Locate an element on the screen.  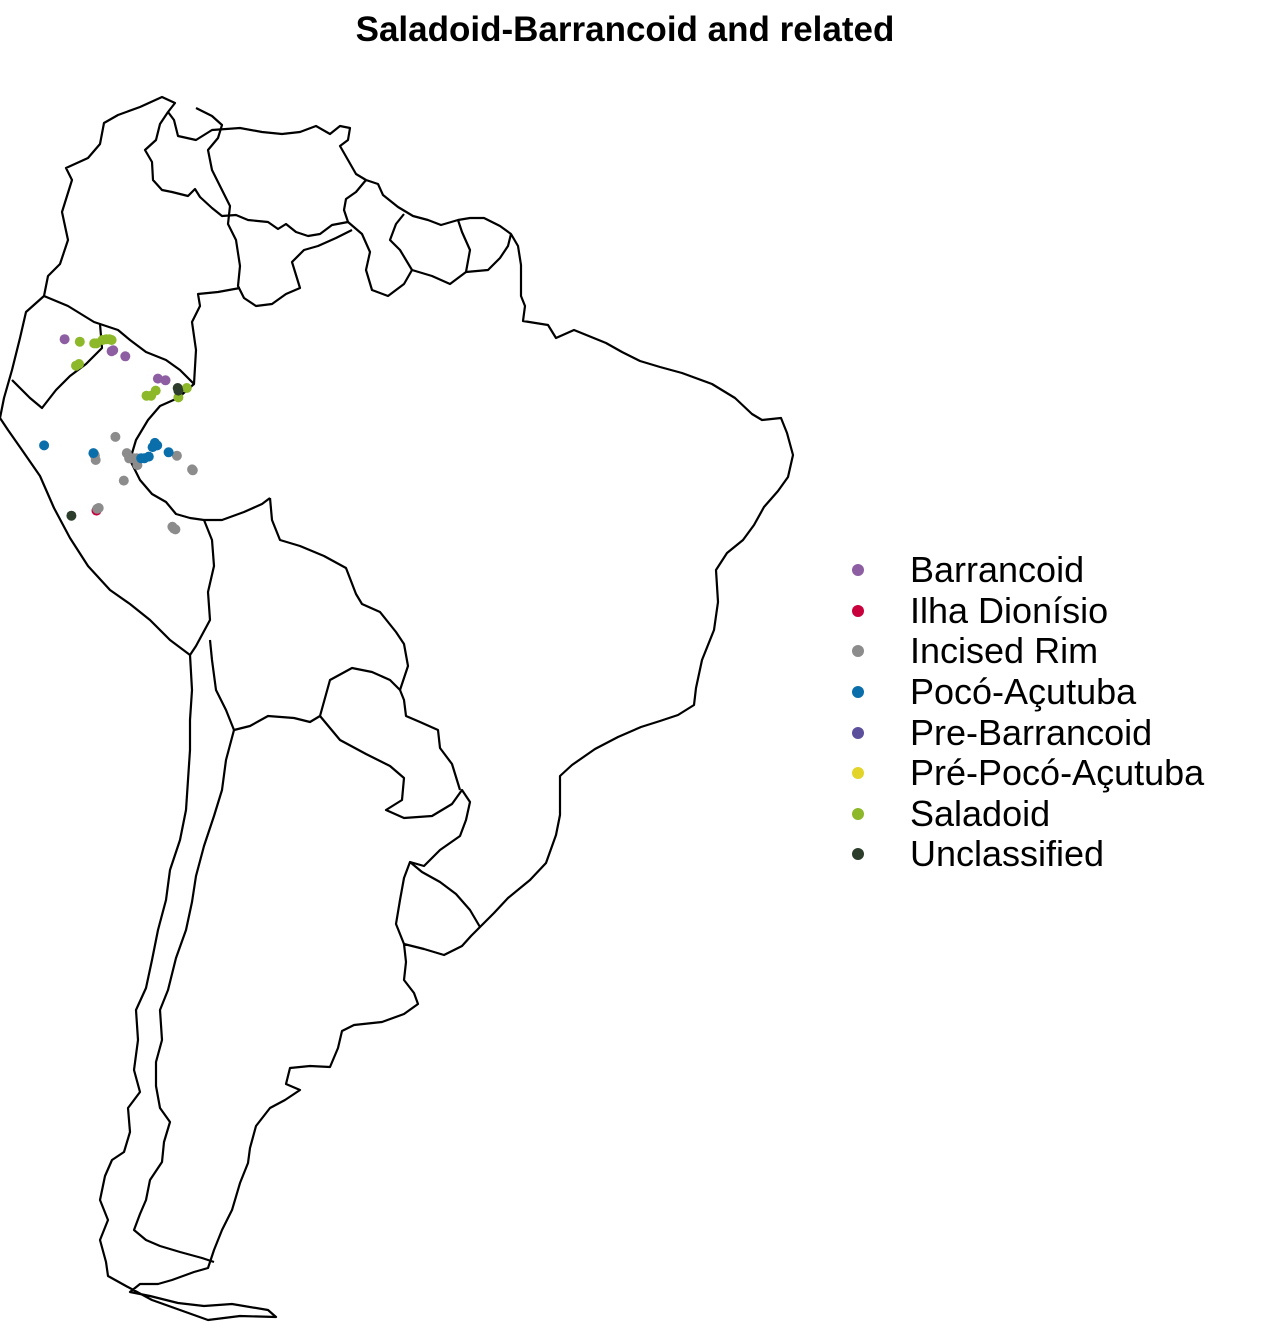
legend-item: Ilha Dionísio is located at coordinates (1026, 610).